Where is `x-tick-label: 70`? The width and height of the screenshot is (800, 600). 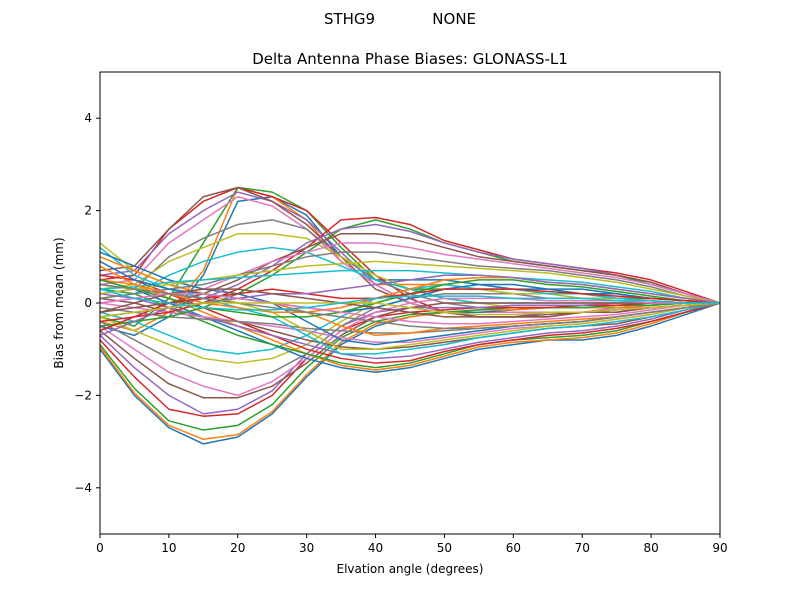
x-tick-label: 70 is located at coordinates (582, 548).